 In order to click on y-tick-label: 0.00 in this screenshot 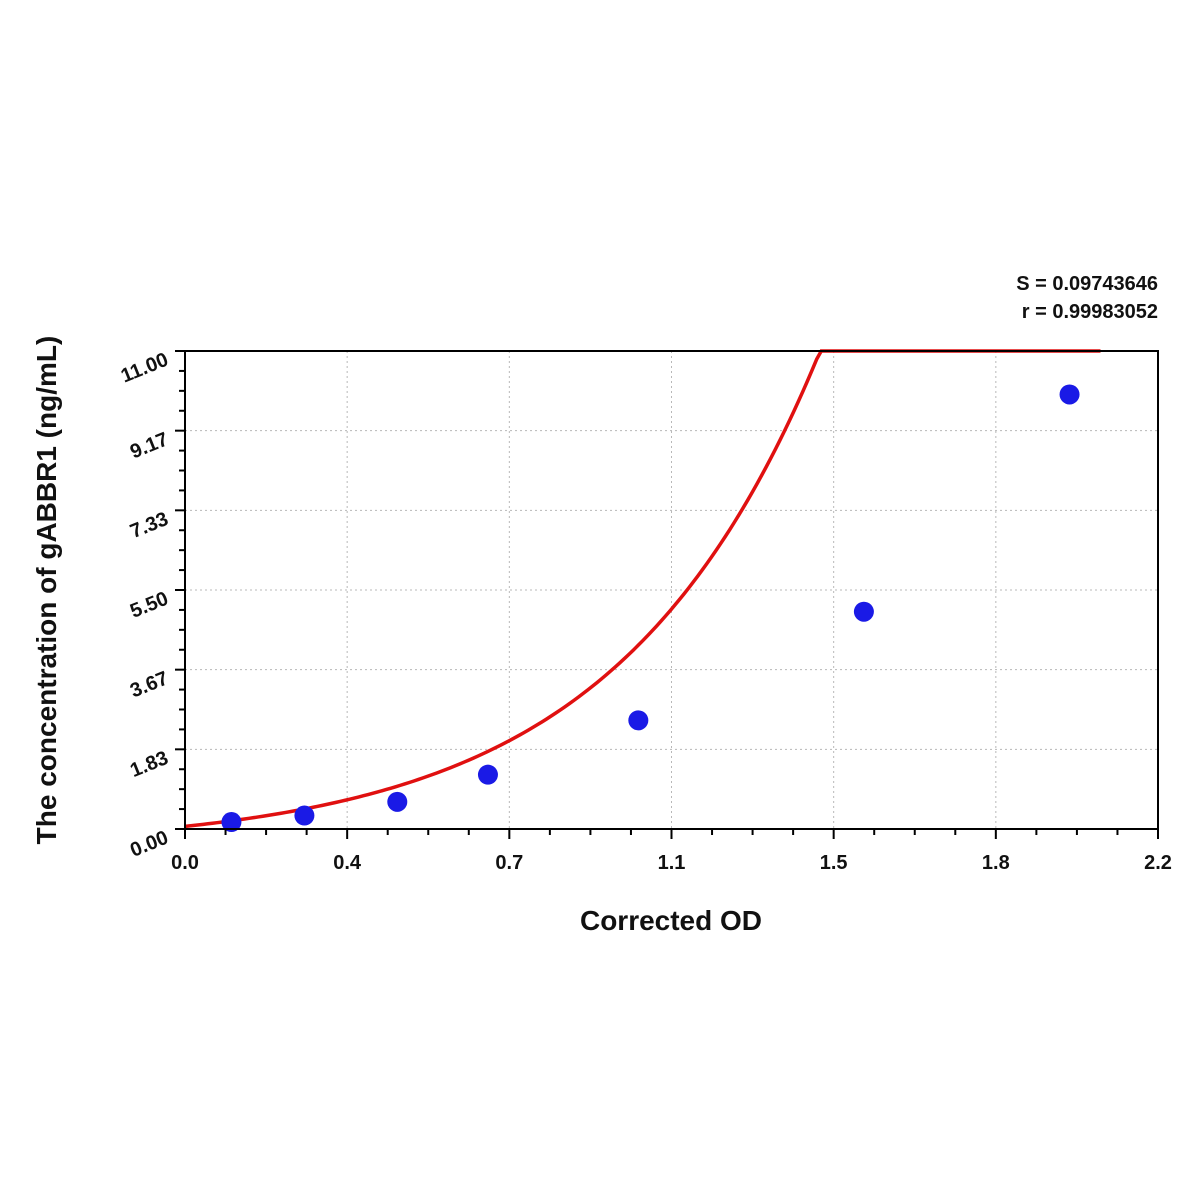, I will do `click(149, 844)`.